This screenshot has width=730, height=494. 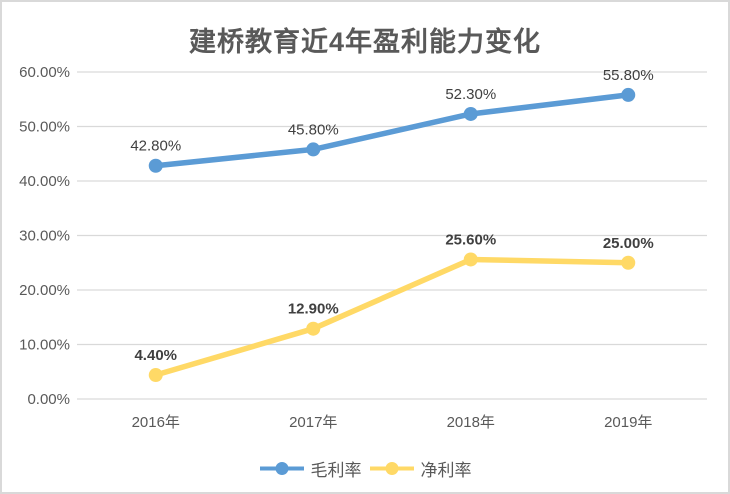 I want to click on y-axis-tick-label: 10.00%, so click(x=44, y=345).